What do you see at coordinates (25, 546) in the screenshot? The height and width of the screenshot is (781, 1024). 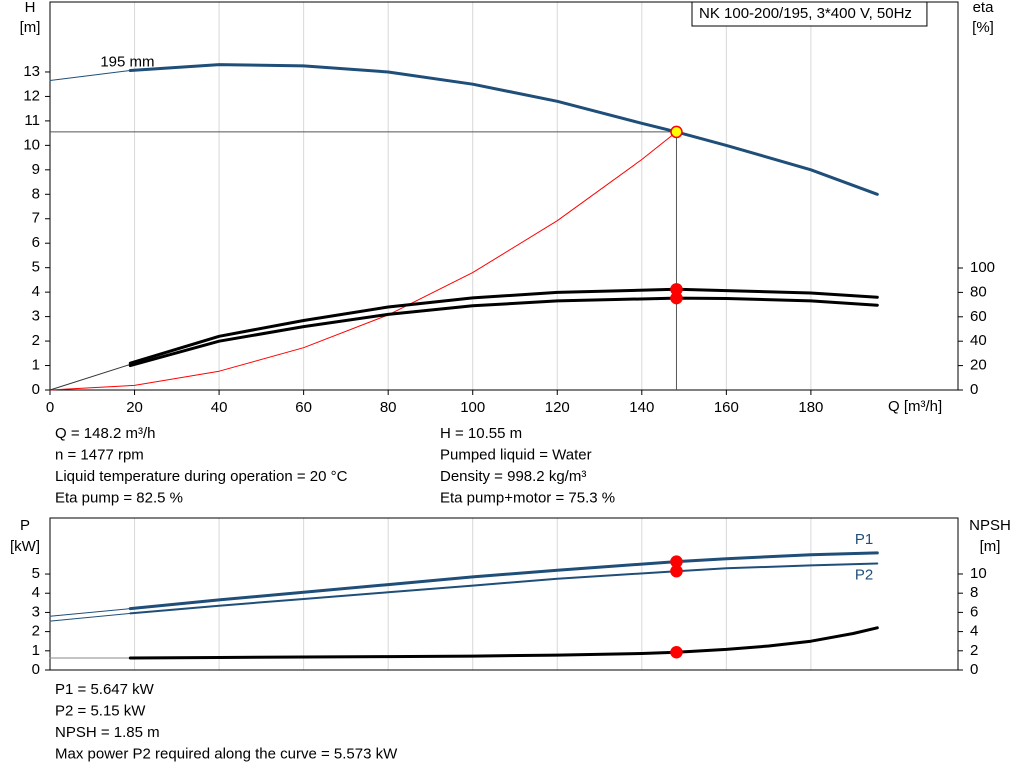 I see `y-axis-unit: [kW]` at bounding box center [25, 546].